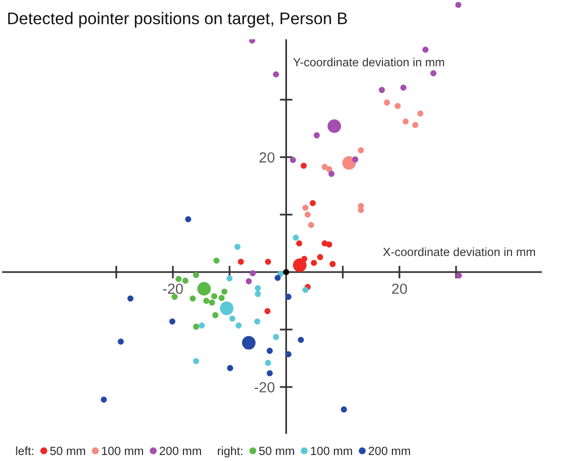  What do you see at coordinates (459, 251) in the screenshot?
I see `x-axis-title: X-coordinate deviation in mm` at bounding box center [459, 251].